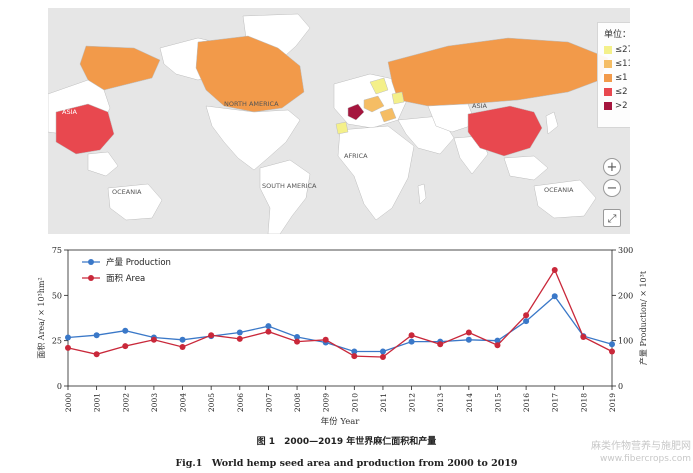 This screenshot has width=693, height=473. I want to click on x-axis-label: 年份 Year, so click(341, 421).